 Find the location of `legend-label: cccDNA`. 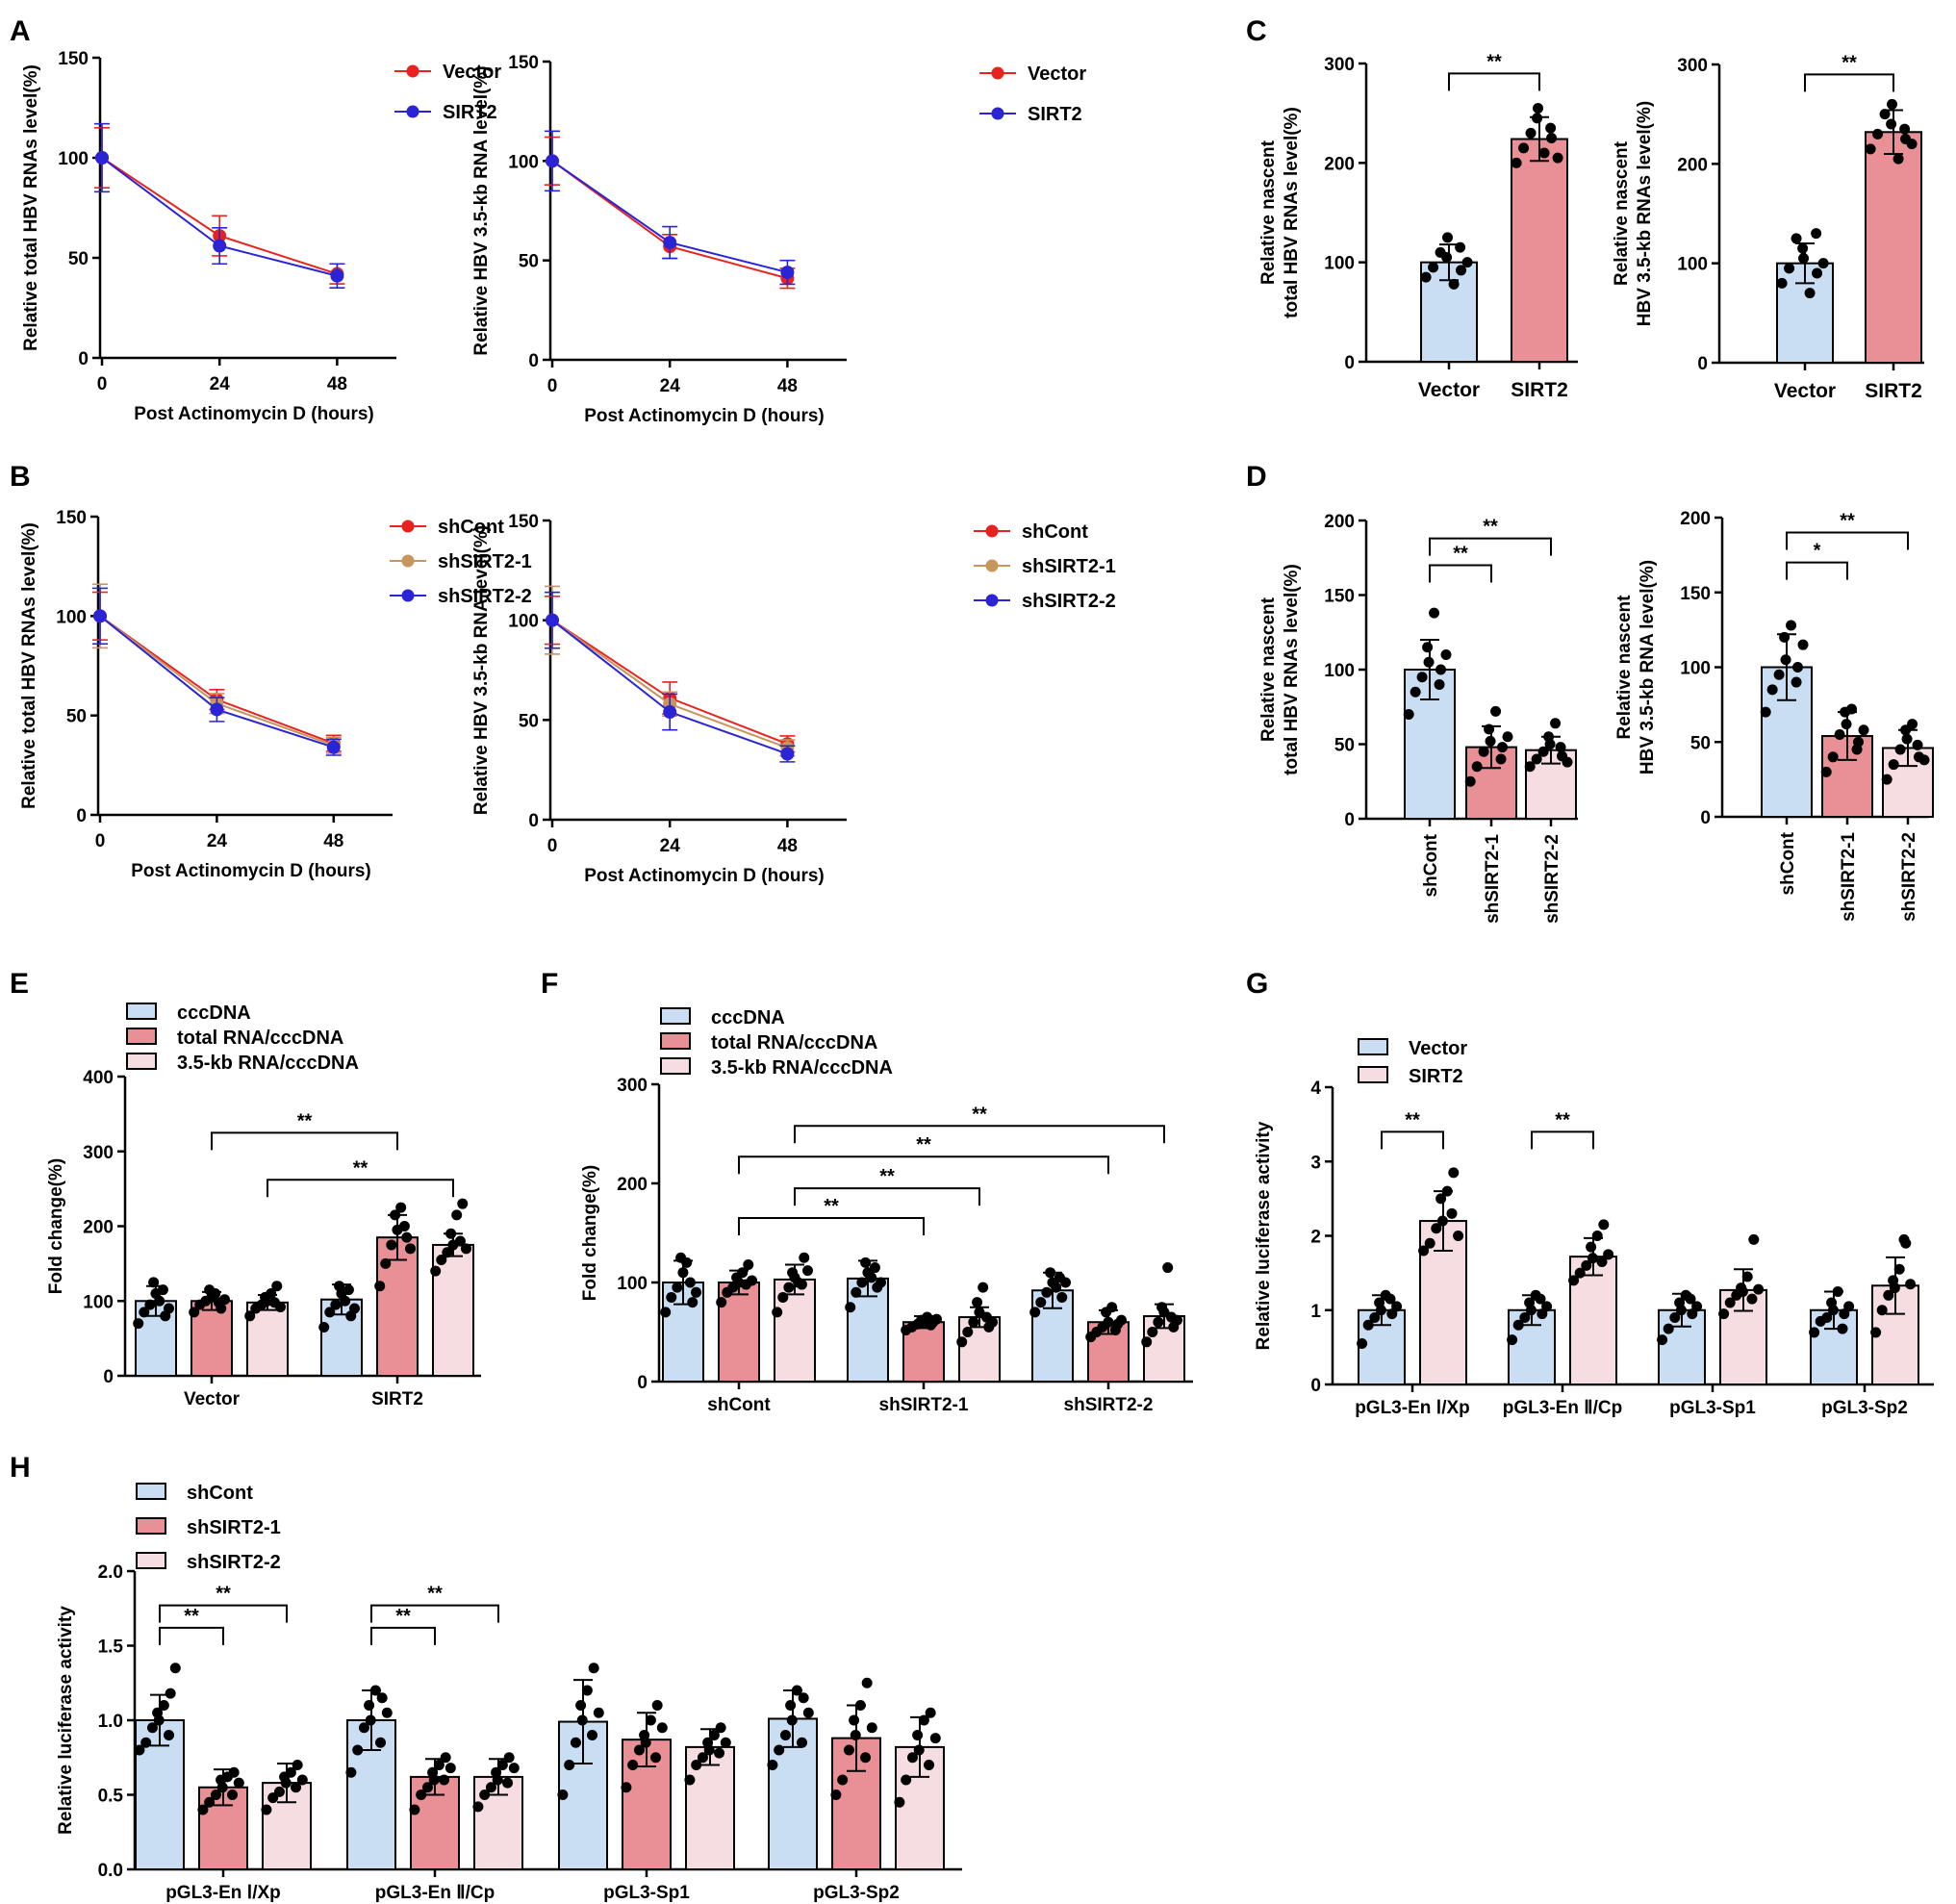

legend-label: cccDNA is located at coordinates (748, 1018).